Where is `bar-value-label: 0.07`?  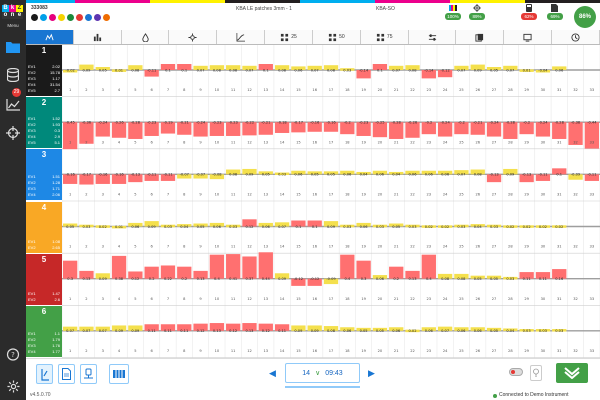
bar-value-label: 0.07 is located at coordinates (201, 70).